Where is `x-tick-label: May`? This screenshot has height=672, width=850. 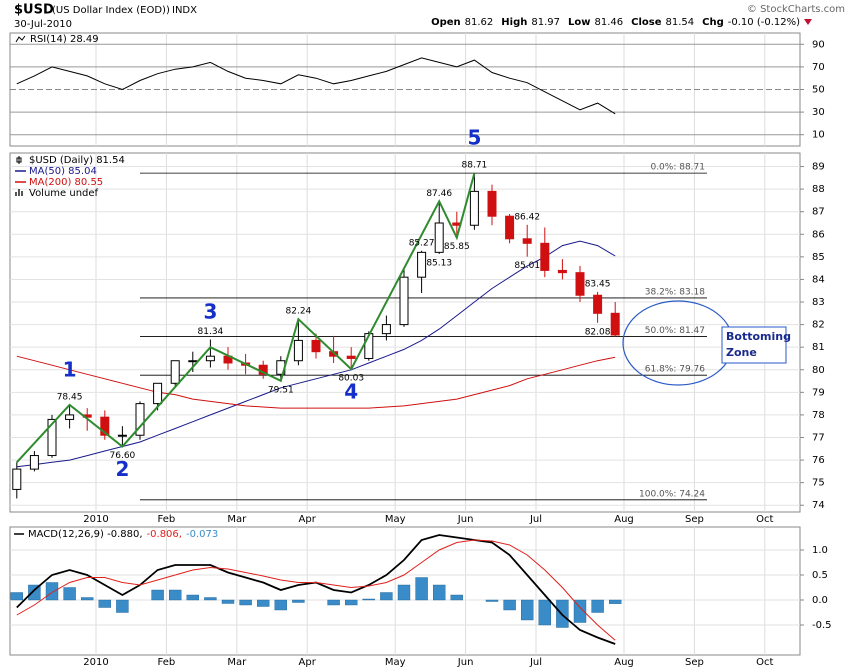
x-tick-label: May is located at coordinates (395, 519).